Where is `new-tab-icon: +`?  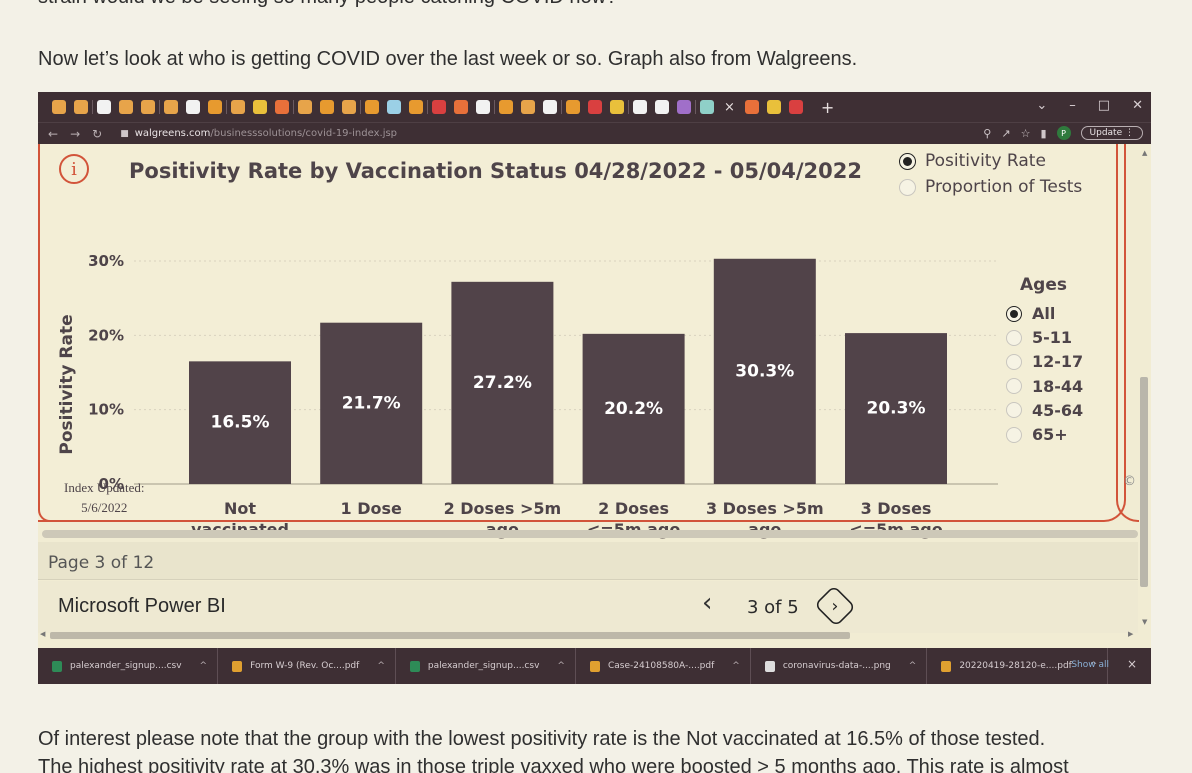 new-tab-icon: + is located at coordinates (827, 107).